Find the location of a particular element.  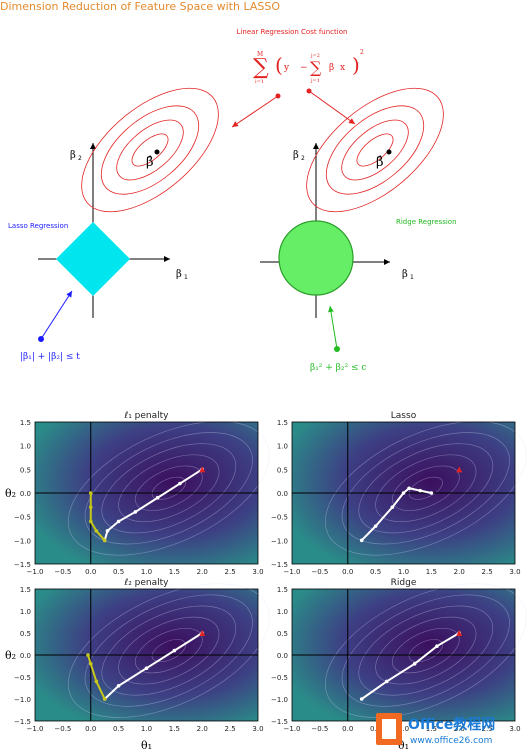

y-tick: 0.5 is located at coordinates (282, 470).